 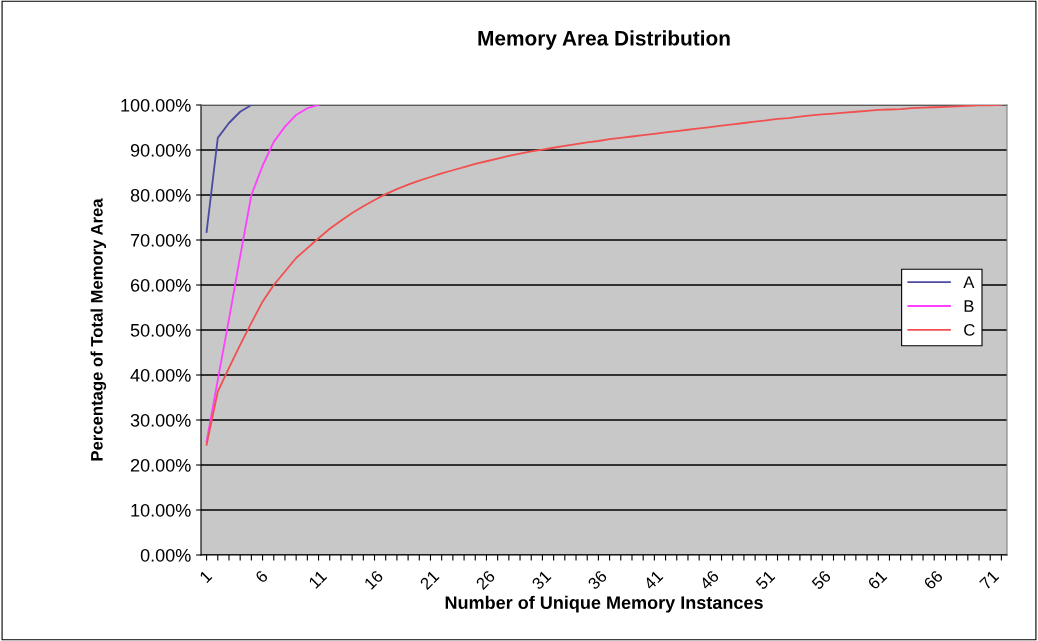 I want to click on y-tick-label: 10.00%, so click(x=161, y=510).